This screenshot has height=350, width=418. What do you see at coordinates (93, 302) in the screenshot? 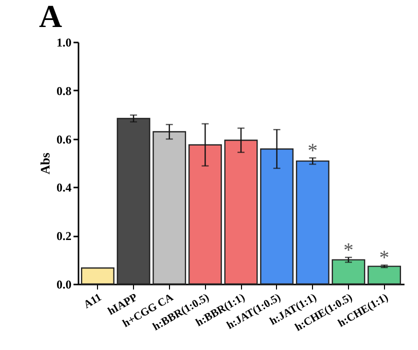
I see `x-tick-label: A11` at bounding box center [93, 302].